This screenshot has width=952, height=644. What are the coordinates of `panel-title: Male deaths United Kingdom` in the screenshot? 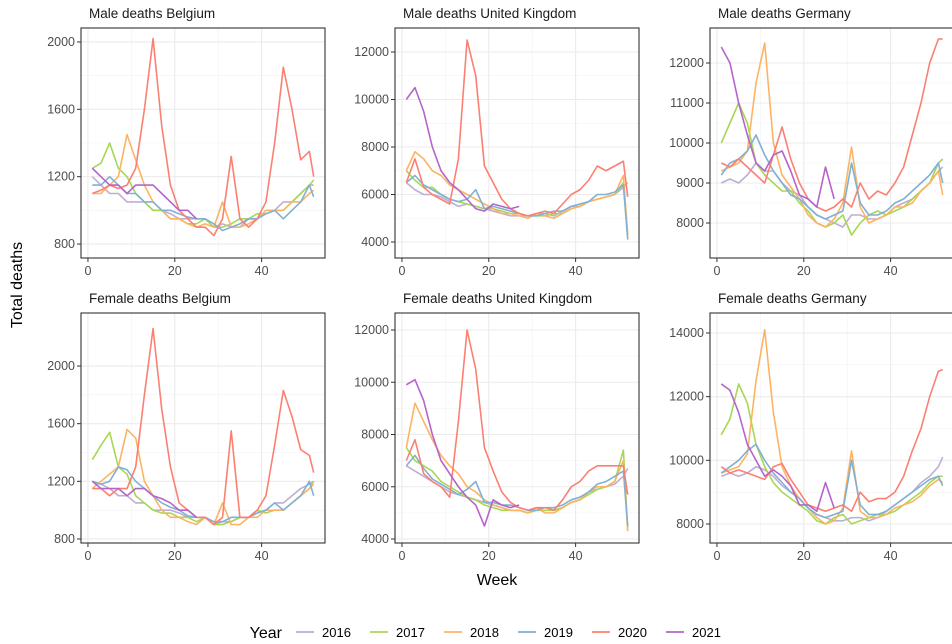 It's located at (489, 13).